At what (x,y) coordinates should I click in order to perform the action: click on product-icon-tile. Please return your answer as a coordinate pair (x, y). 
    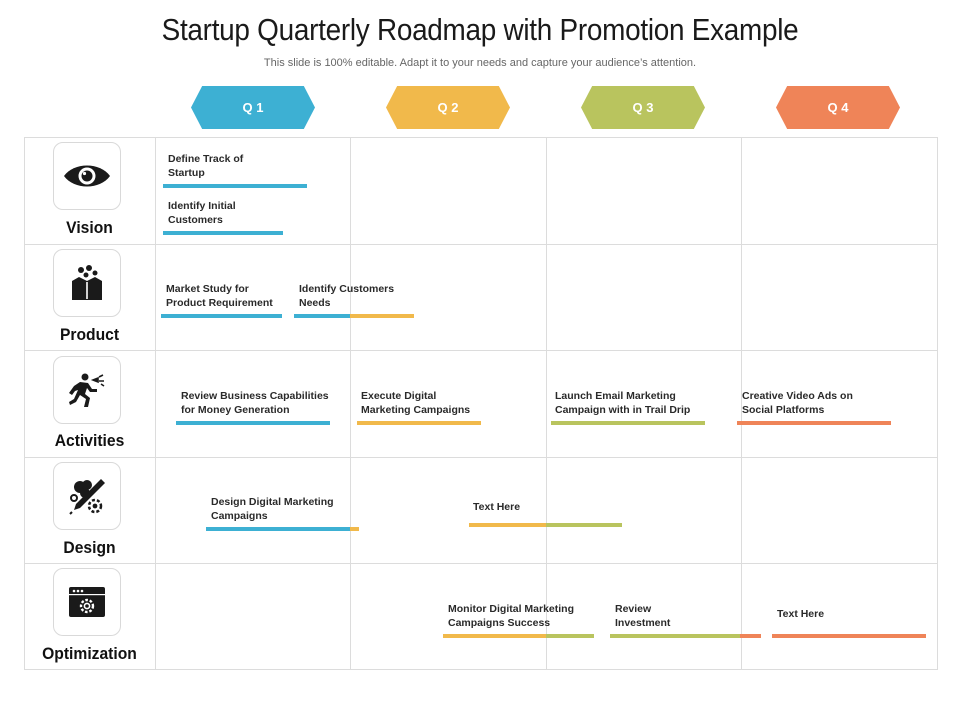
    Looking at the image, I should click on (87, 283).